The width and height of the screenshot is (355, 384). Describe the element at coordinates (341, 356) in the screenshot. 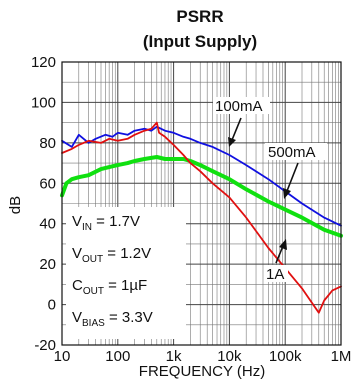

I see `x-tick-label: 1M` at that location.